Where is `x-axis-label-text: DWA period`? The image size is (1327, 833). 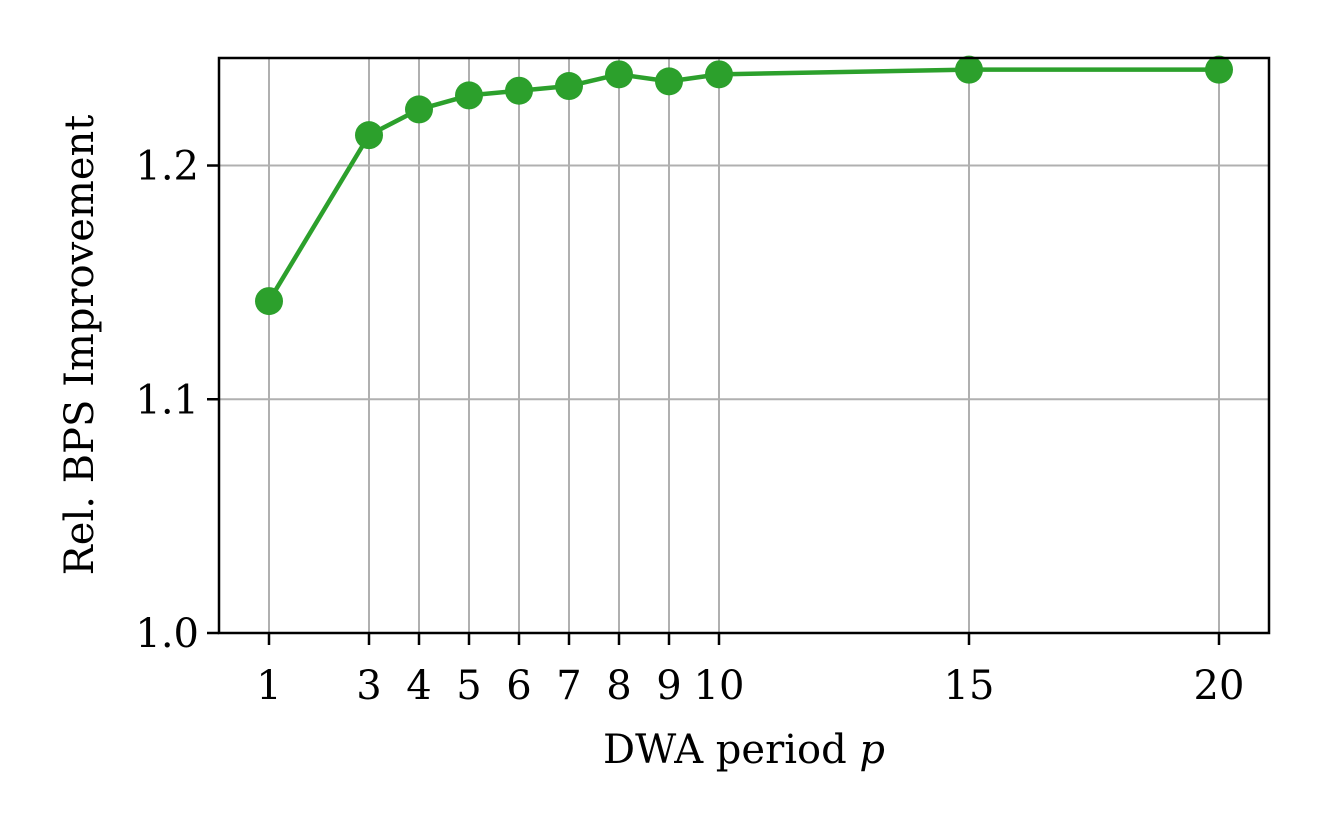 x-axis-label-text: DWA period is located at coordinates (725, 750).